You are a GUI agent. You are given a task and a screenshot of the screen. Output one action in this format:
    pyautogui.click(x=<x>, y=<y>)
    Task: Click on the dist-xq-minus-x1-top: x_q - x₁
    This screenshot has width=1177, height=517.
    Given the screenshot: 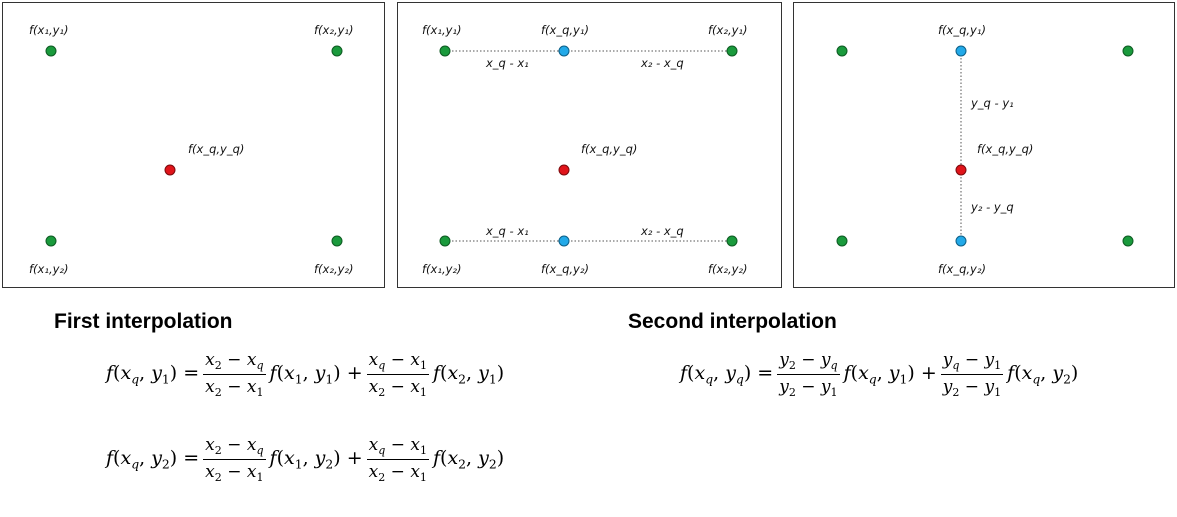 What is the action you would take?
    pyautogui.click(x=507, y=63)
    